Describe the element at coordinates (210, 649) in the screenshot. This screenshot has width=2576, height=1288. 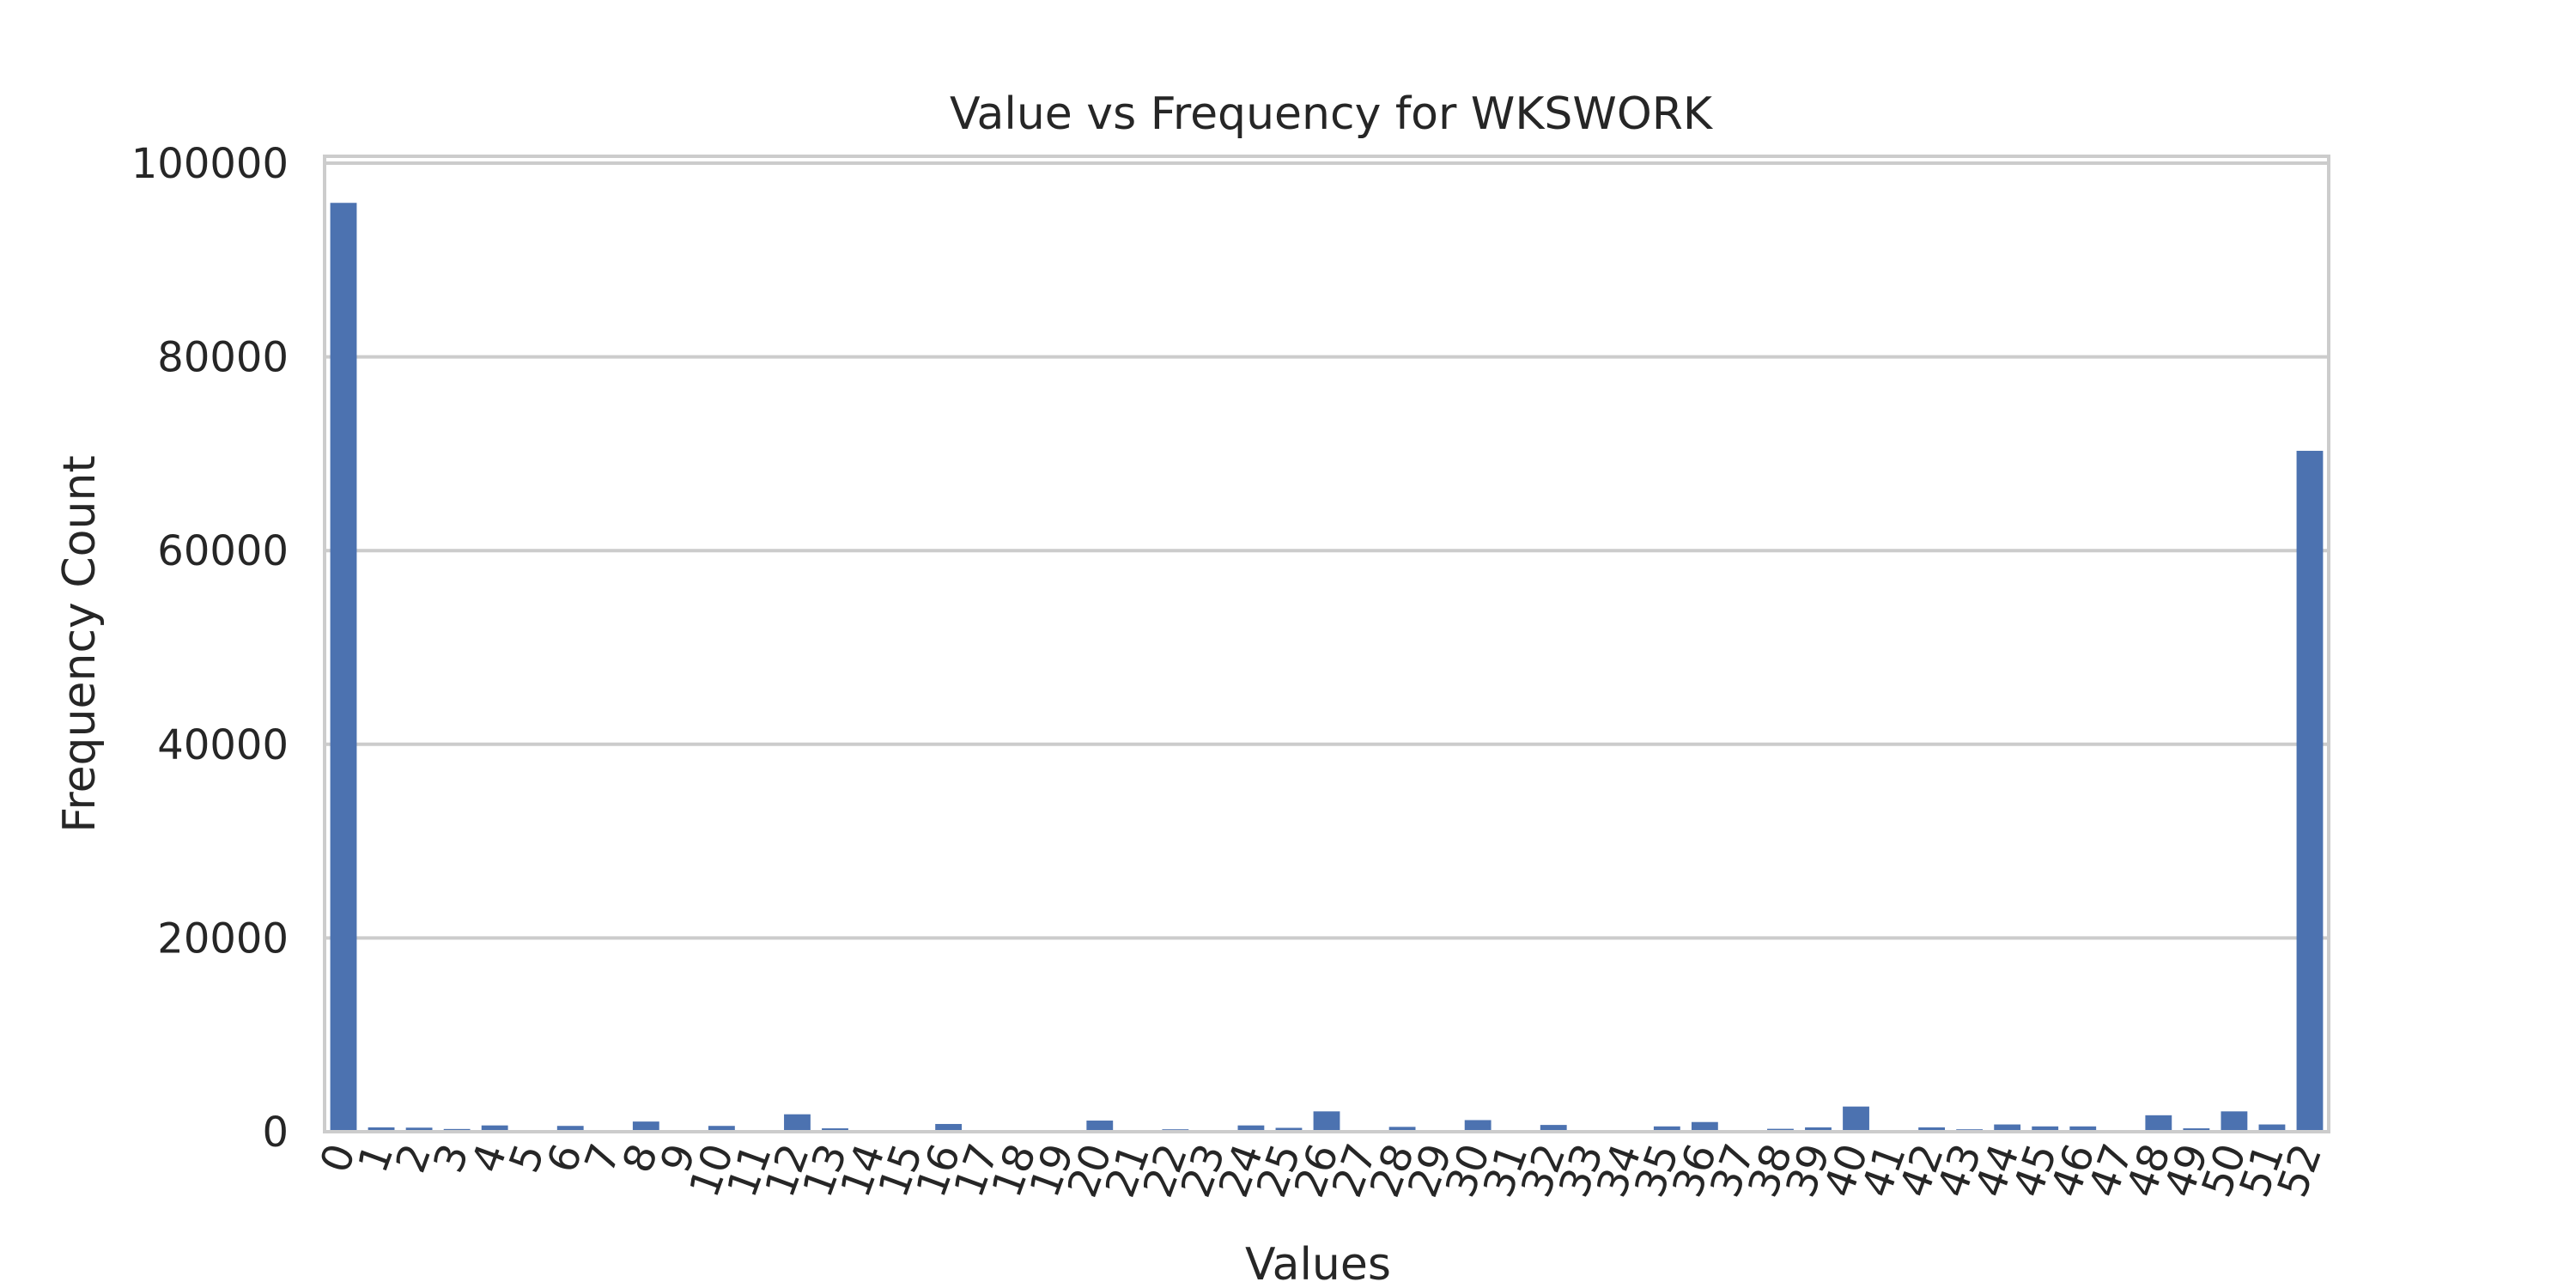
I see `y-tick-labels: 0 20000 40000 60000 80000 100000` at that location.